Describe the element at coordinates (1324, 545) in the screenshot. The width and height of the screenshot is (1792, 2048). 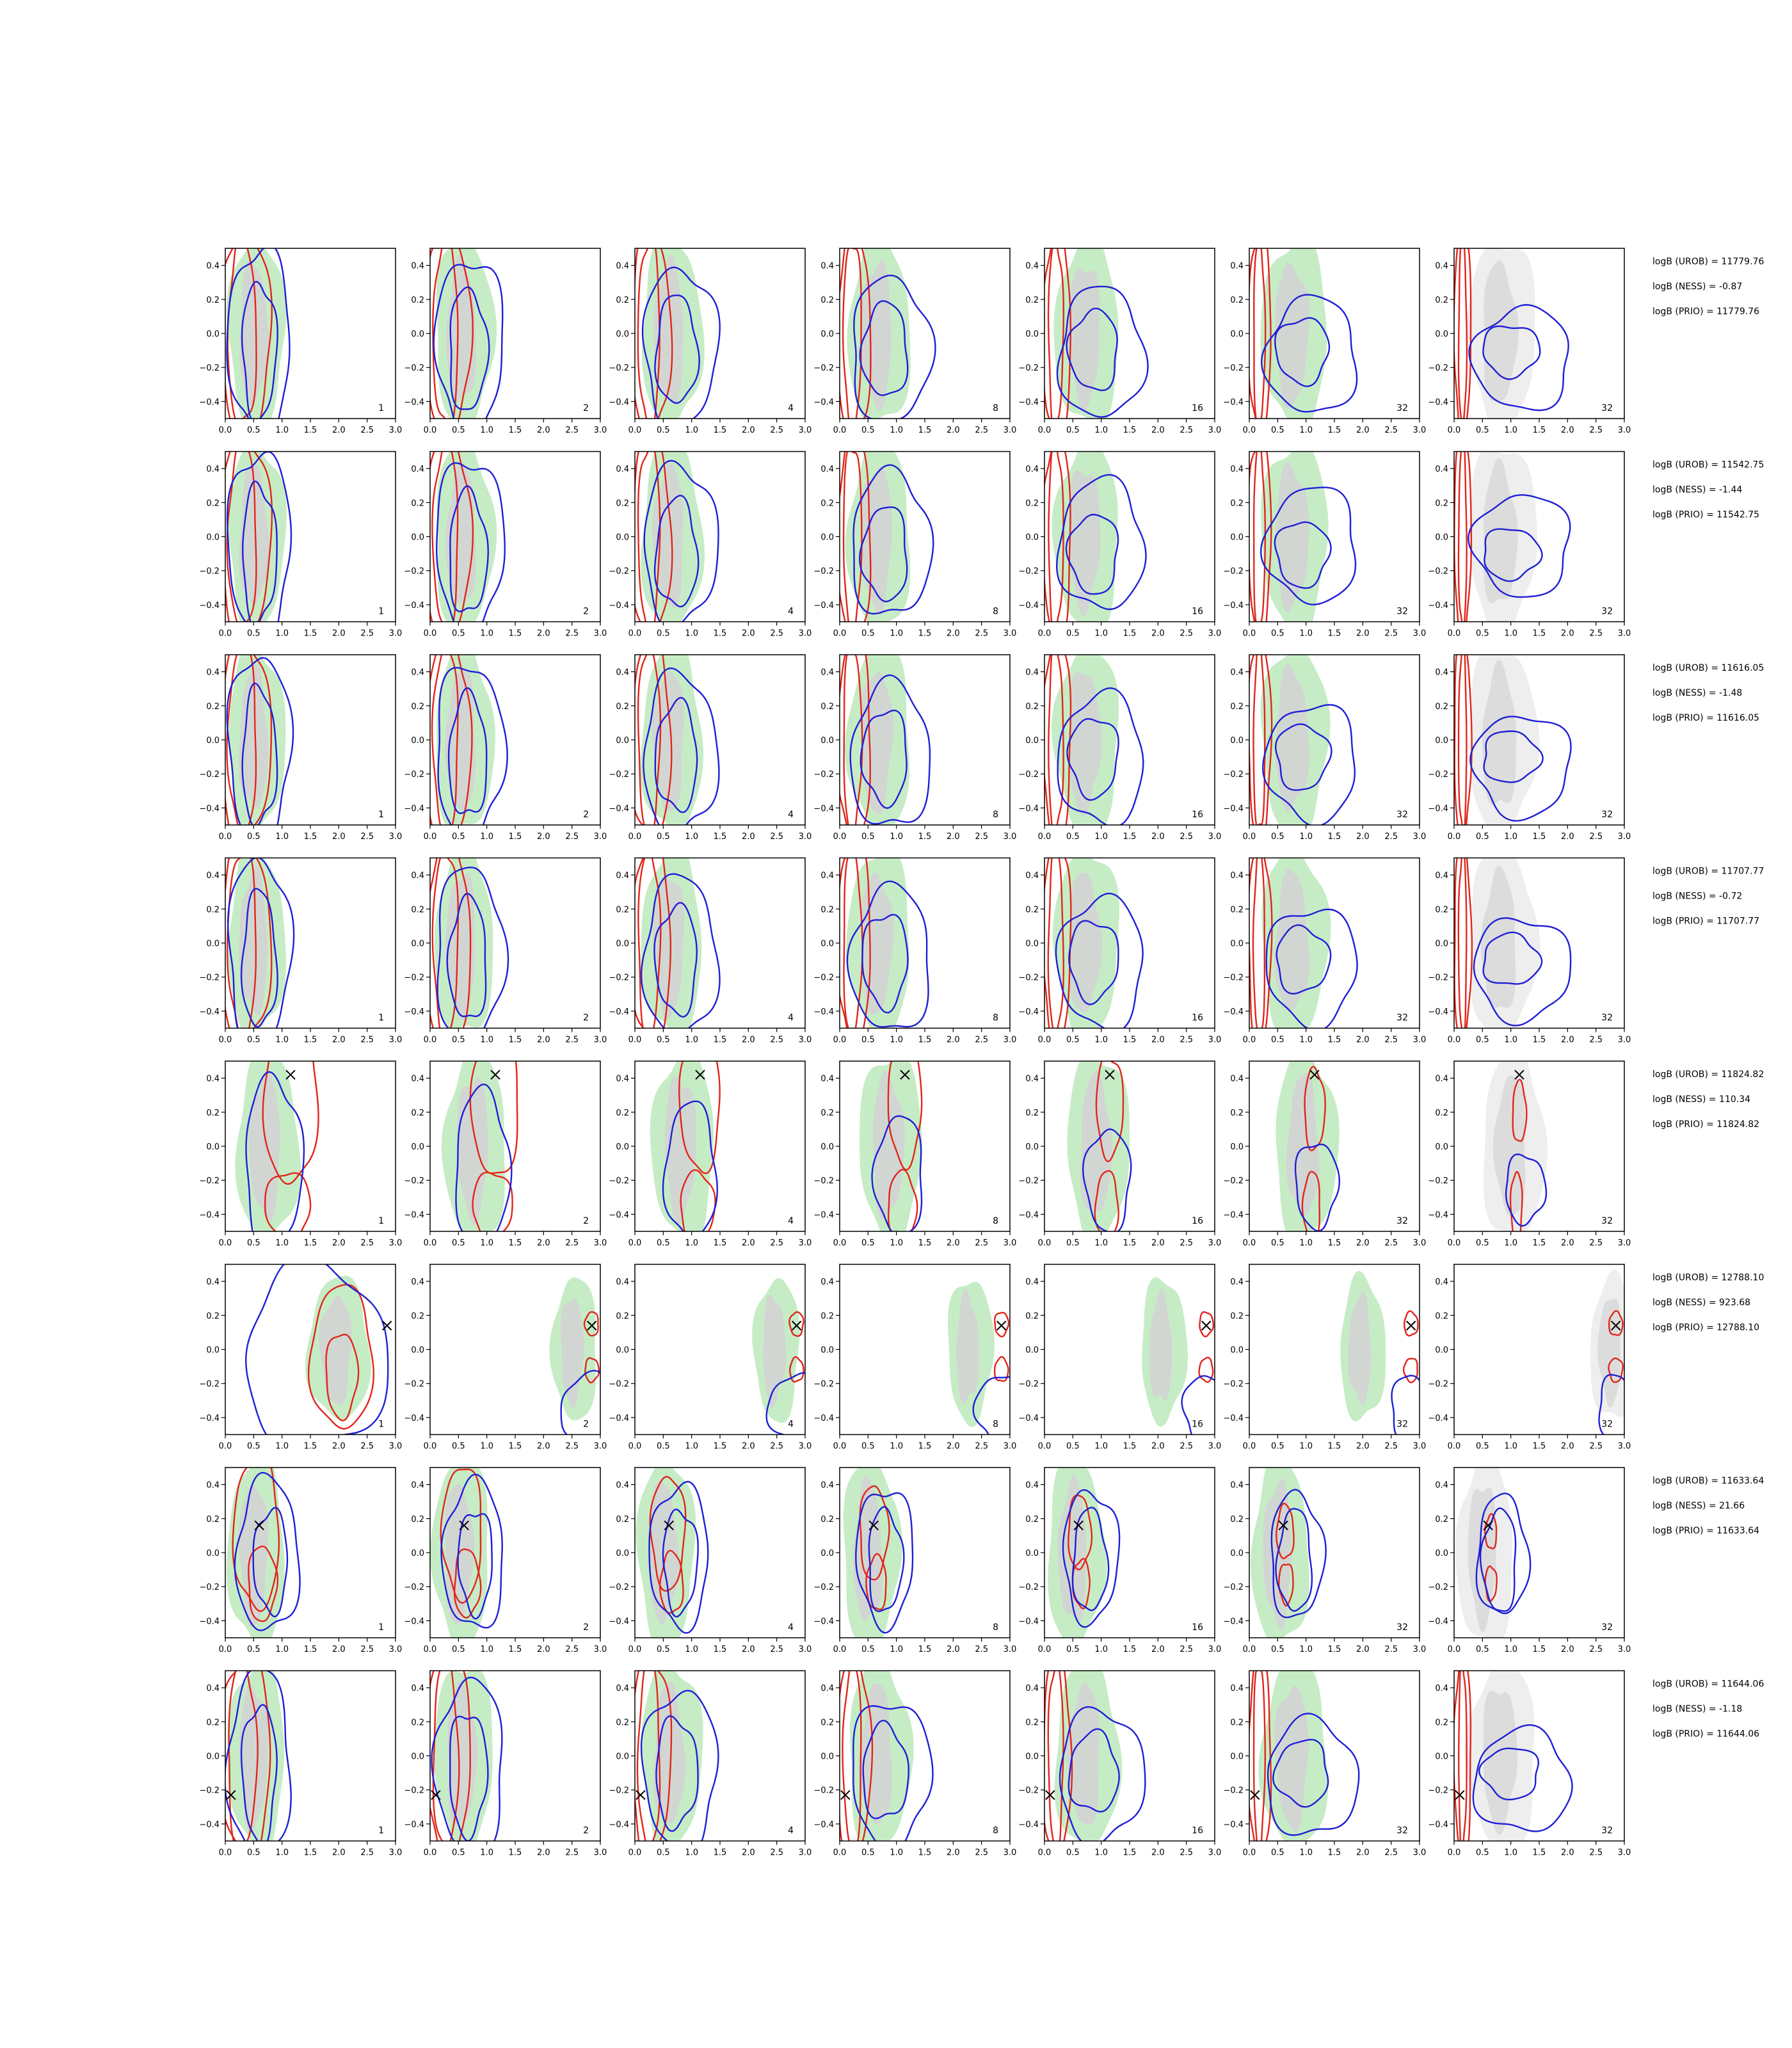
I see `panel-r2-c6: 0.0 0.5 1.0 1.5 2.0 2.5 3.0 0.4 0.2 0.0 −0.2 −0.4 32` at that location.